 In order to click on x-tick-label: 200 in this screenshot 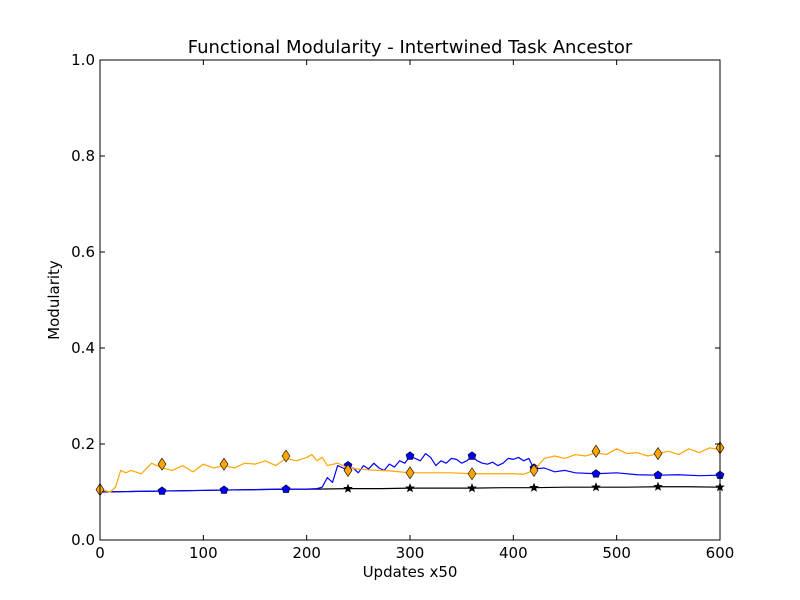, I will do `click(306, 553)`.